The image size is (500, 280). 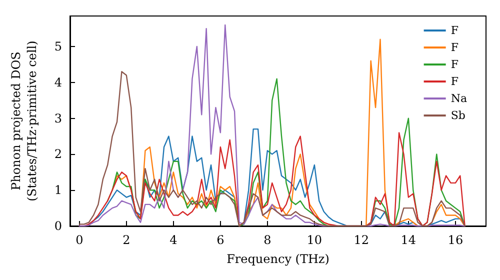 What do you see at coordinates (58, 118) in the screenshot?
I see `y-tick-label: 3` at bounding box center [58, 118].